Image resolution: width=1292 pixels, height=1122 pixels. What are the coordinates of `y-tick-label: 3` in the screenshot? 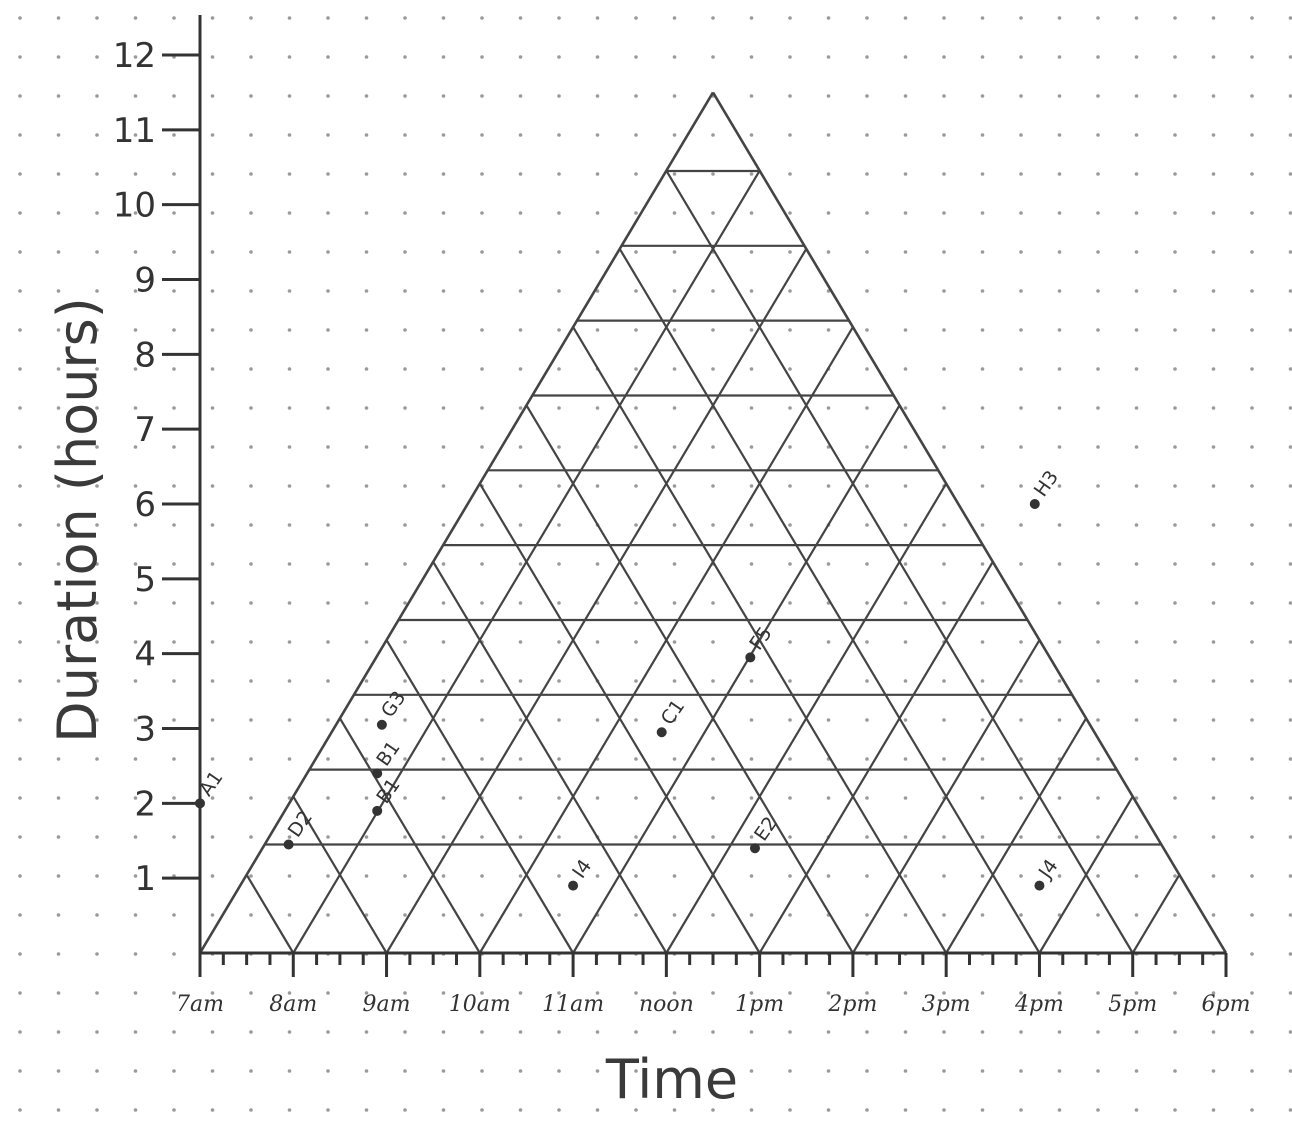 It's located at (145, 730).